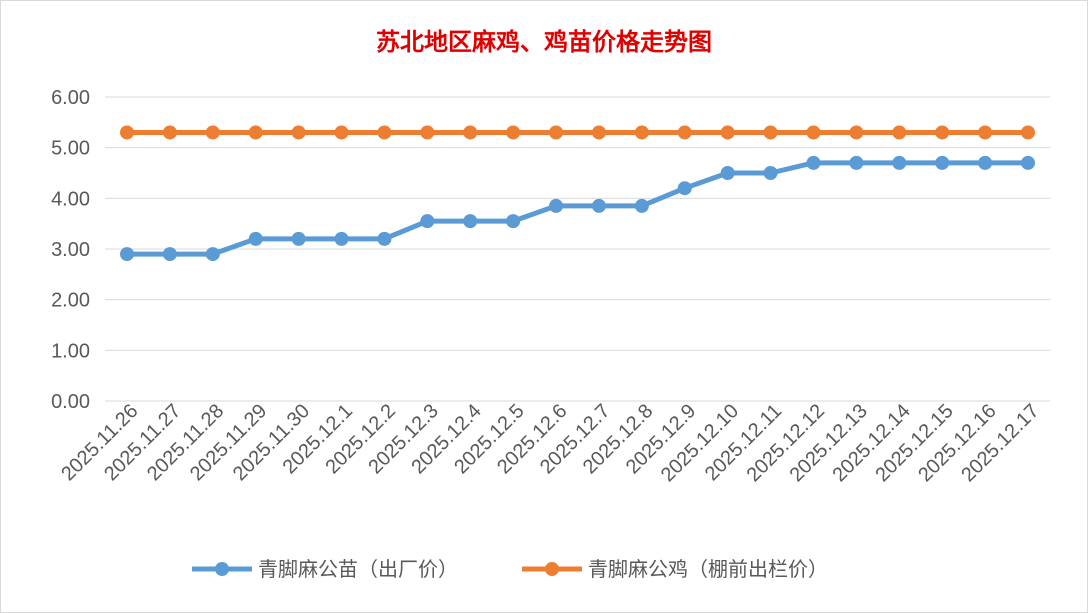 This screenshot has width=1088, height=613. What do you see at coordinates (358, 569) in the screenshot?
I see `legend-label: 青脚麻公苗（出厂价）` at bounding box center [358, 569].